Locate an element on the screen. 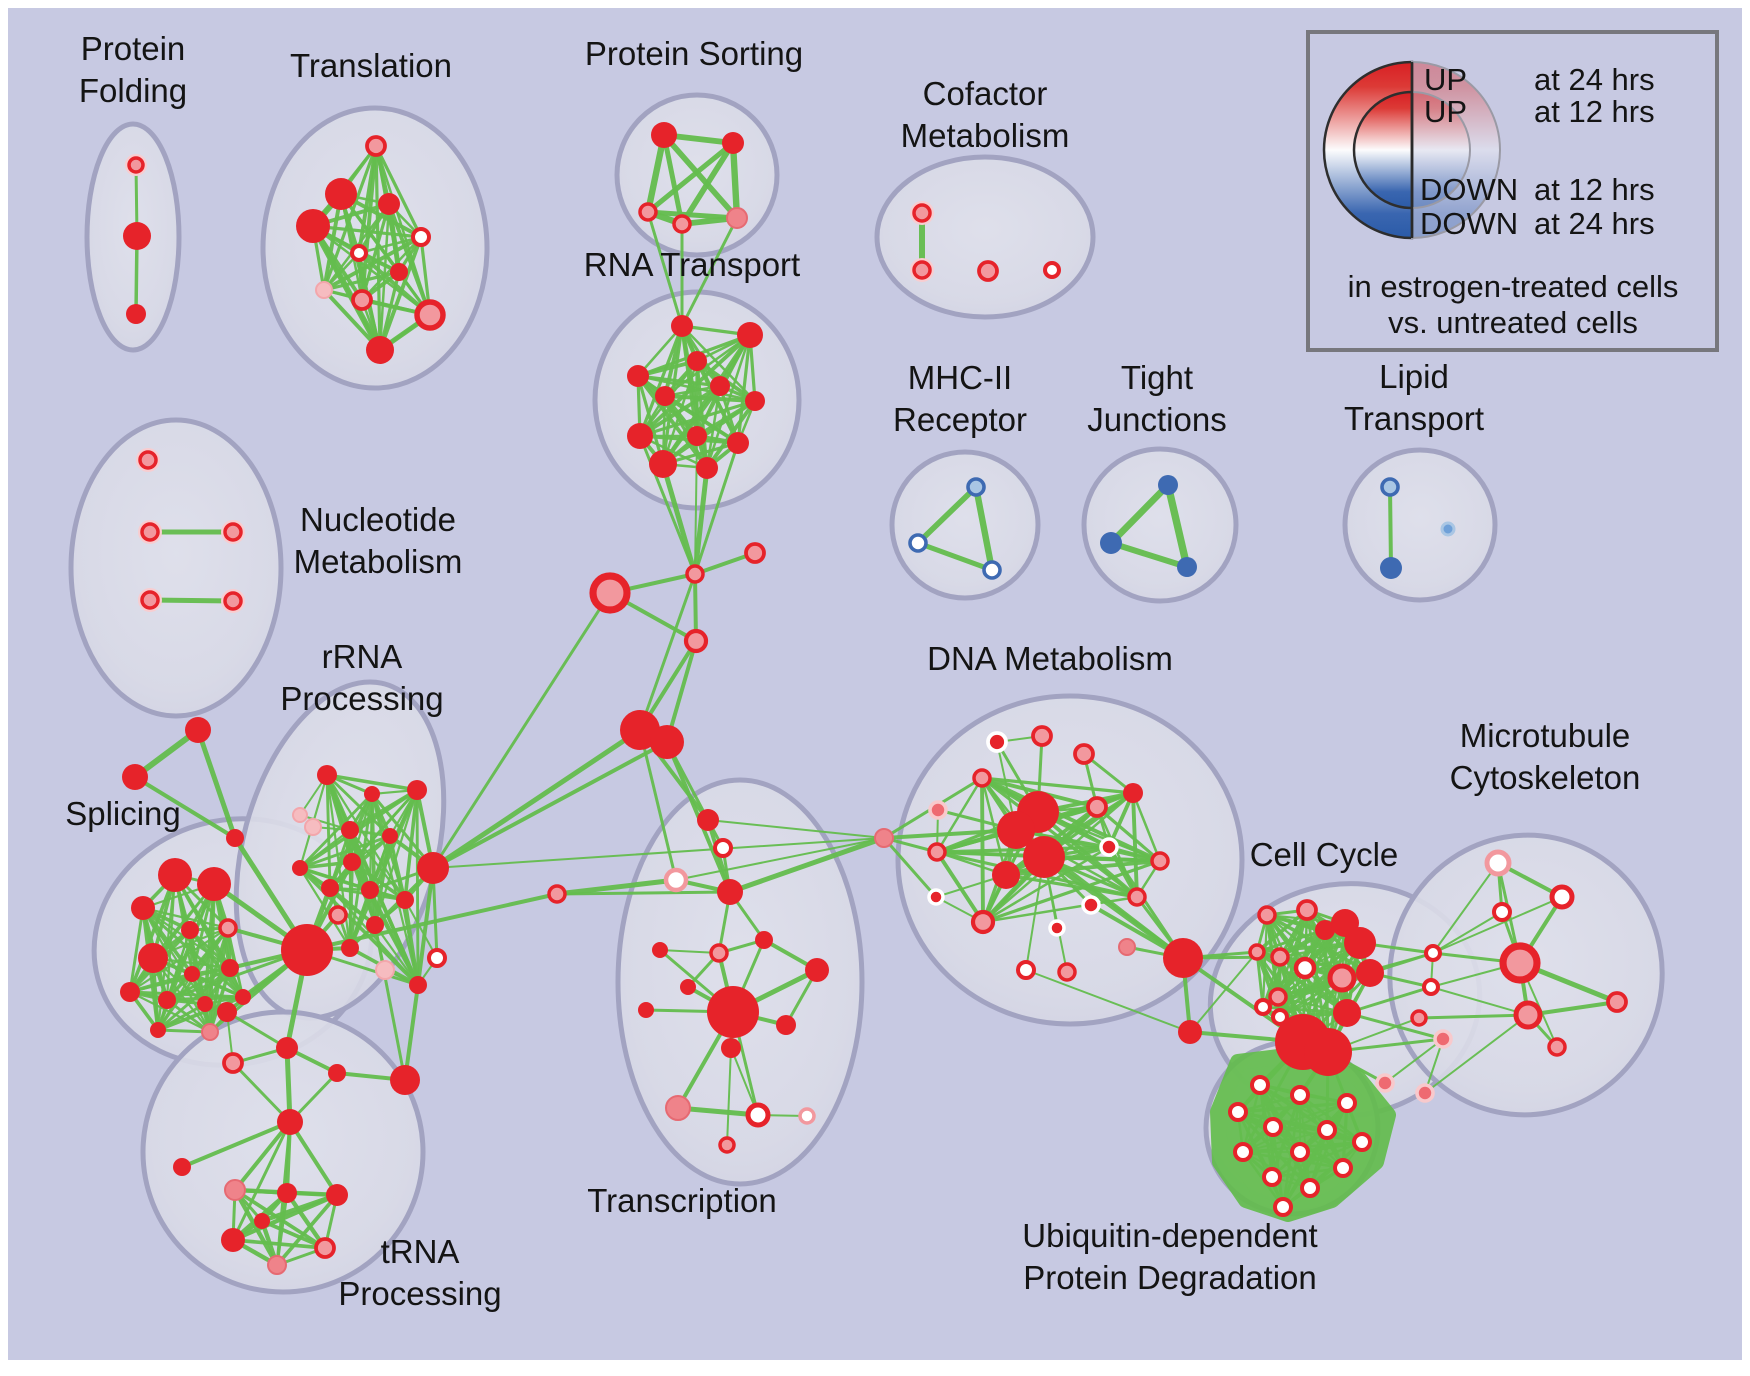 The image size is (1750, 1376). cluster-label: Tight Junctions is located at coordinates (1156, 398).